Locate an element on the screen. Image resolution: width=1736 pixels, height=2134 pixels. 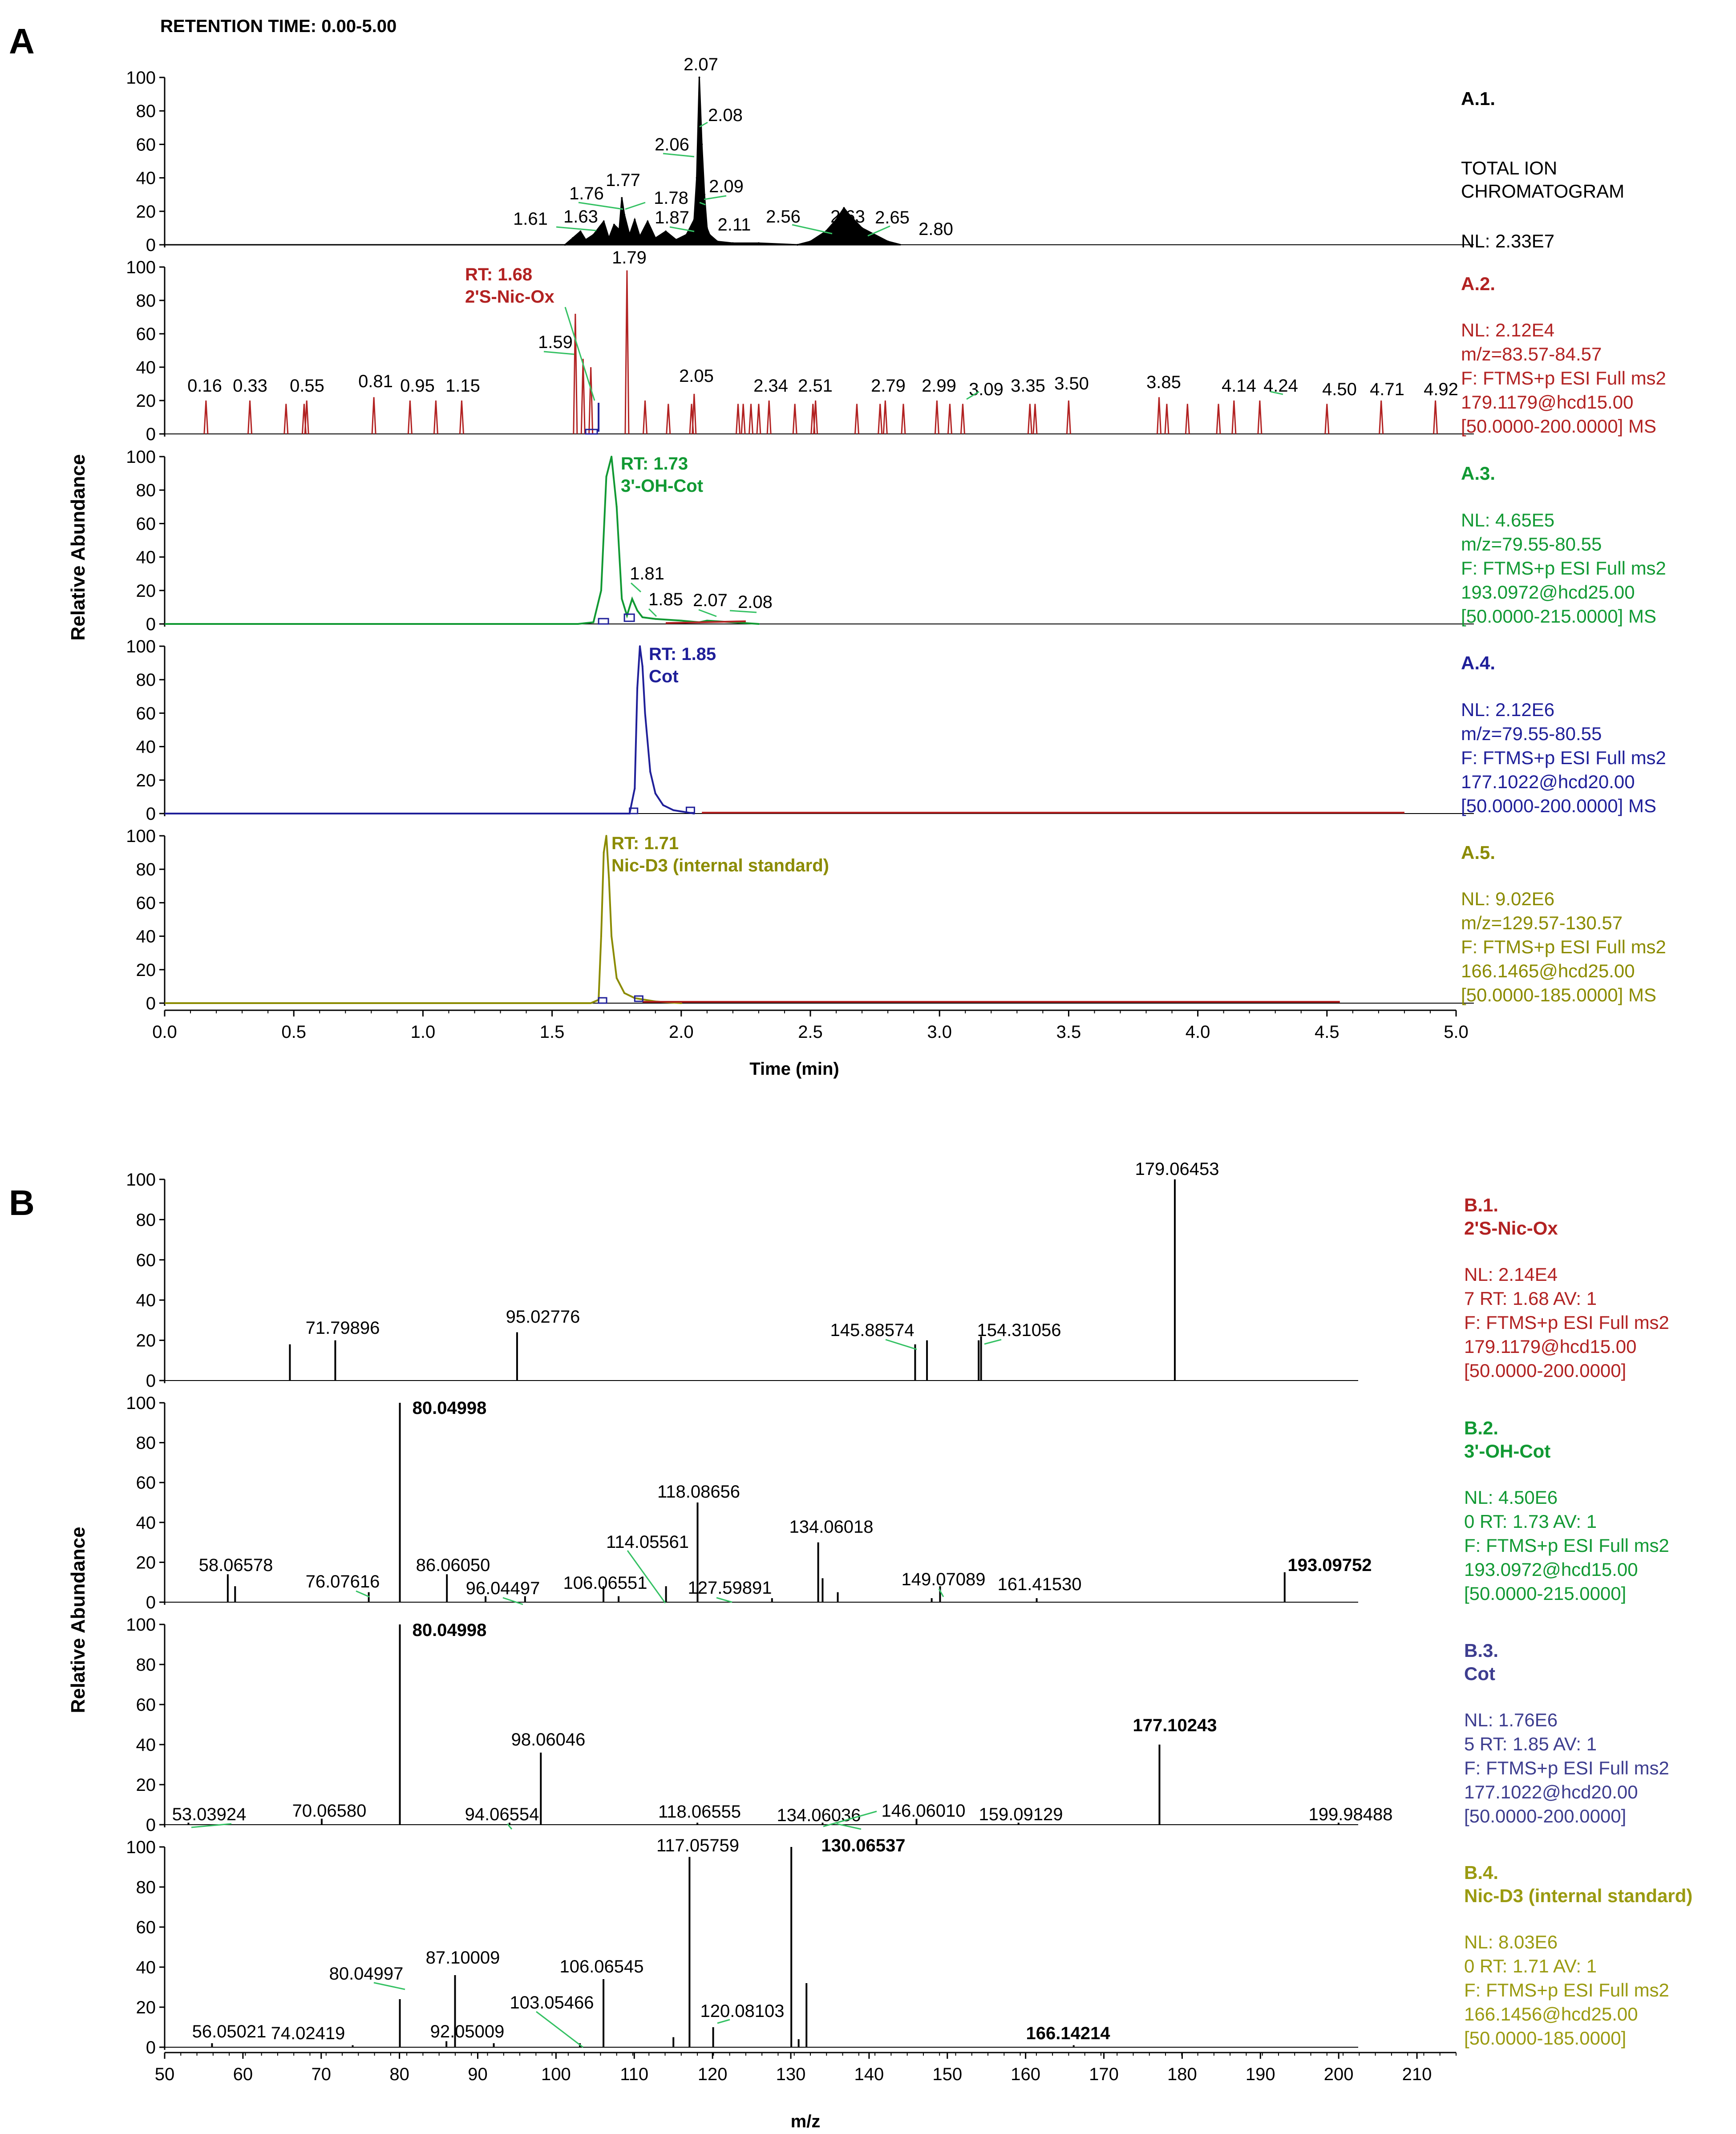
info-id: B.2. is located at coordinates (1481, 1427).